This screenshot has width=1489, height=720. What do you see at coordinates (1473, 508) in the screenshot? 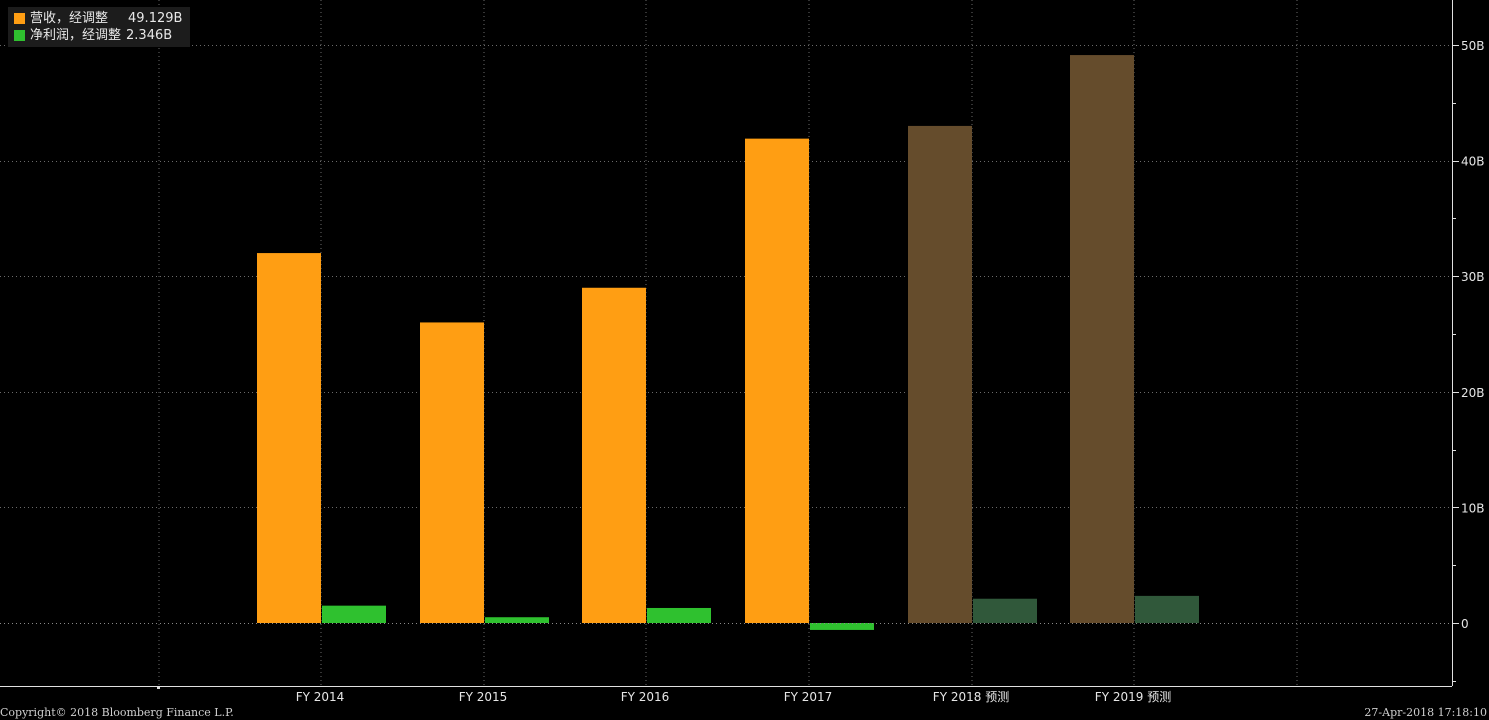
I see `y-tick-label: 10B` at bounding box center [1473, 508].